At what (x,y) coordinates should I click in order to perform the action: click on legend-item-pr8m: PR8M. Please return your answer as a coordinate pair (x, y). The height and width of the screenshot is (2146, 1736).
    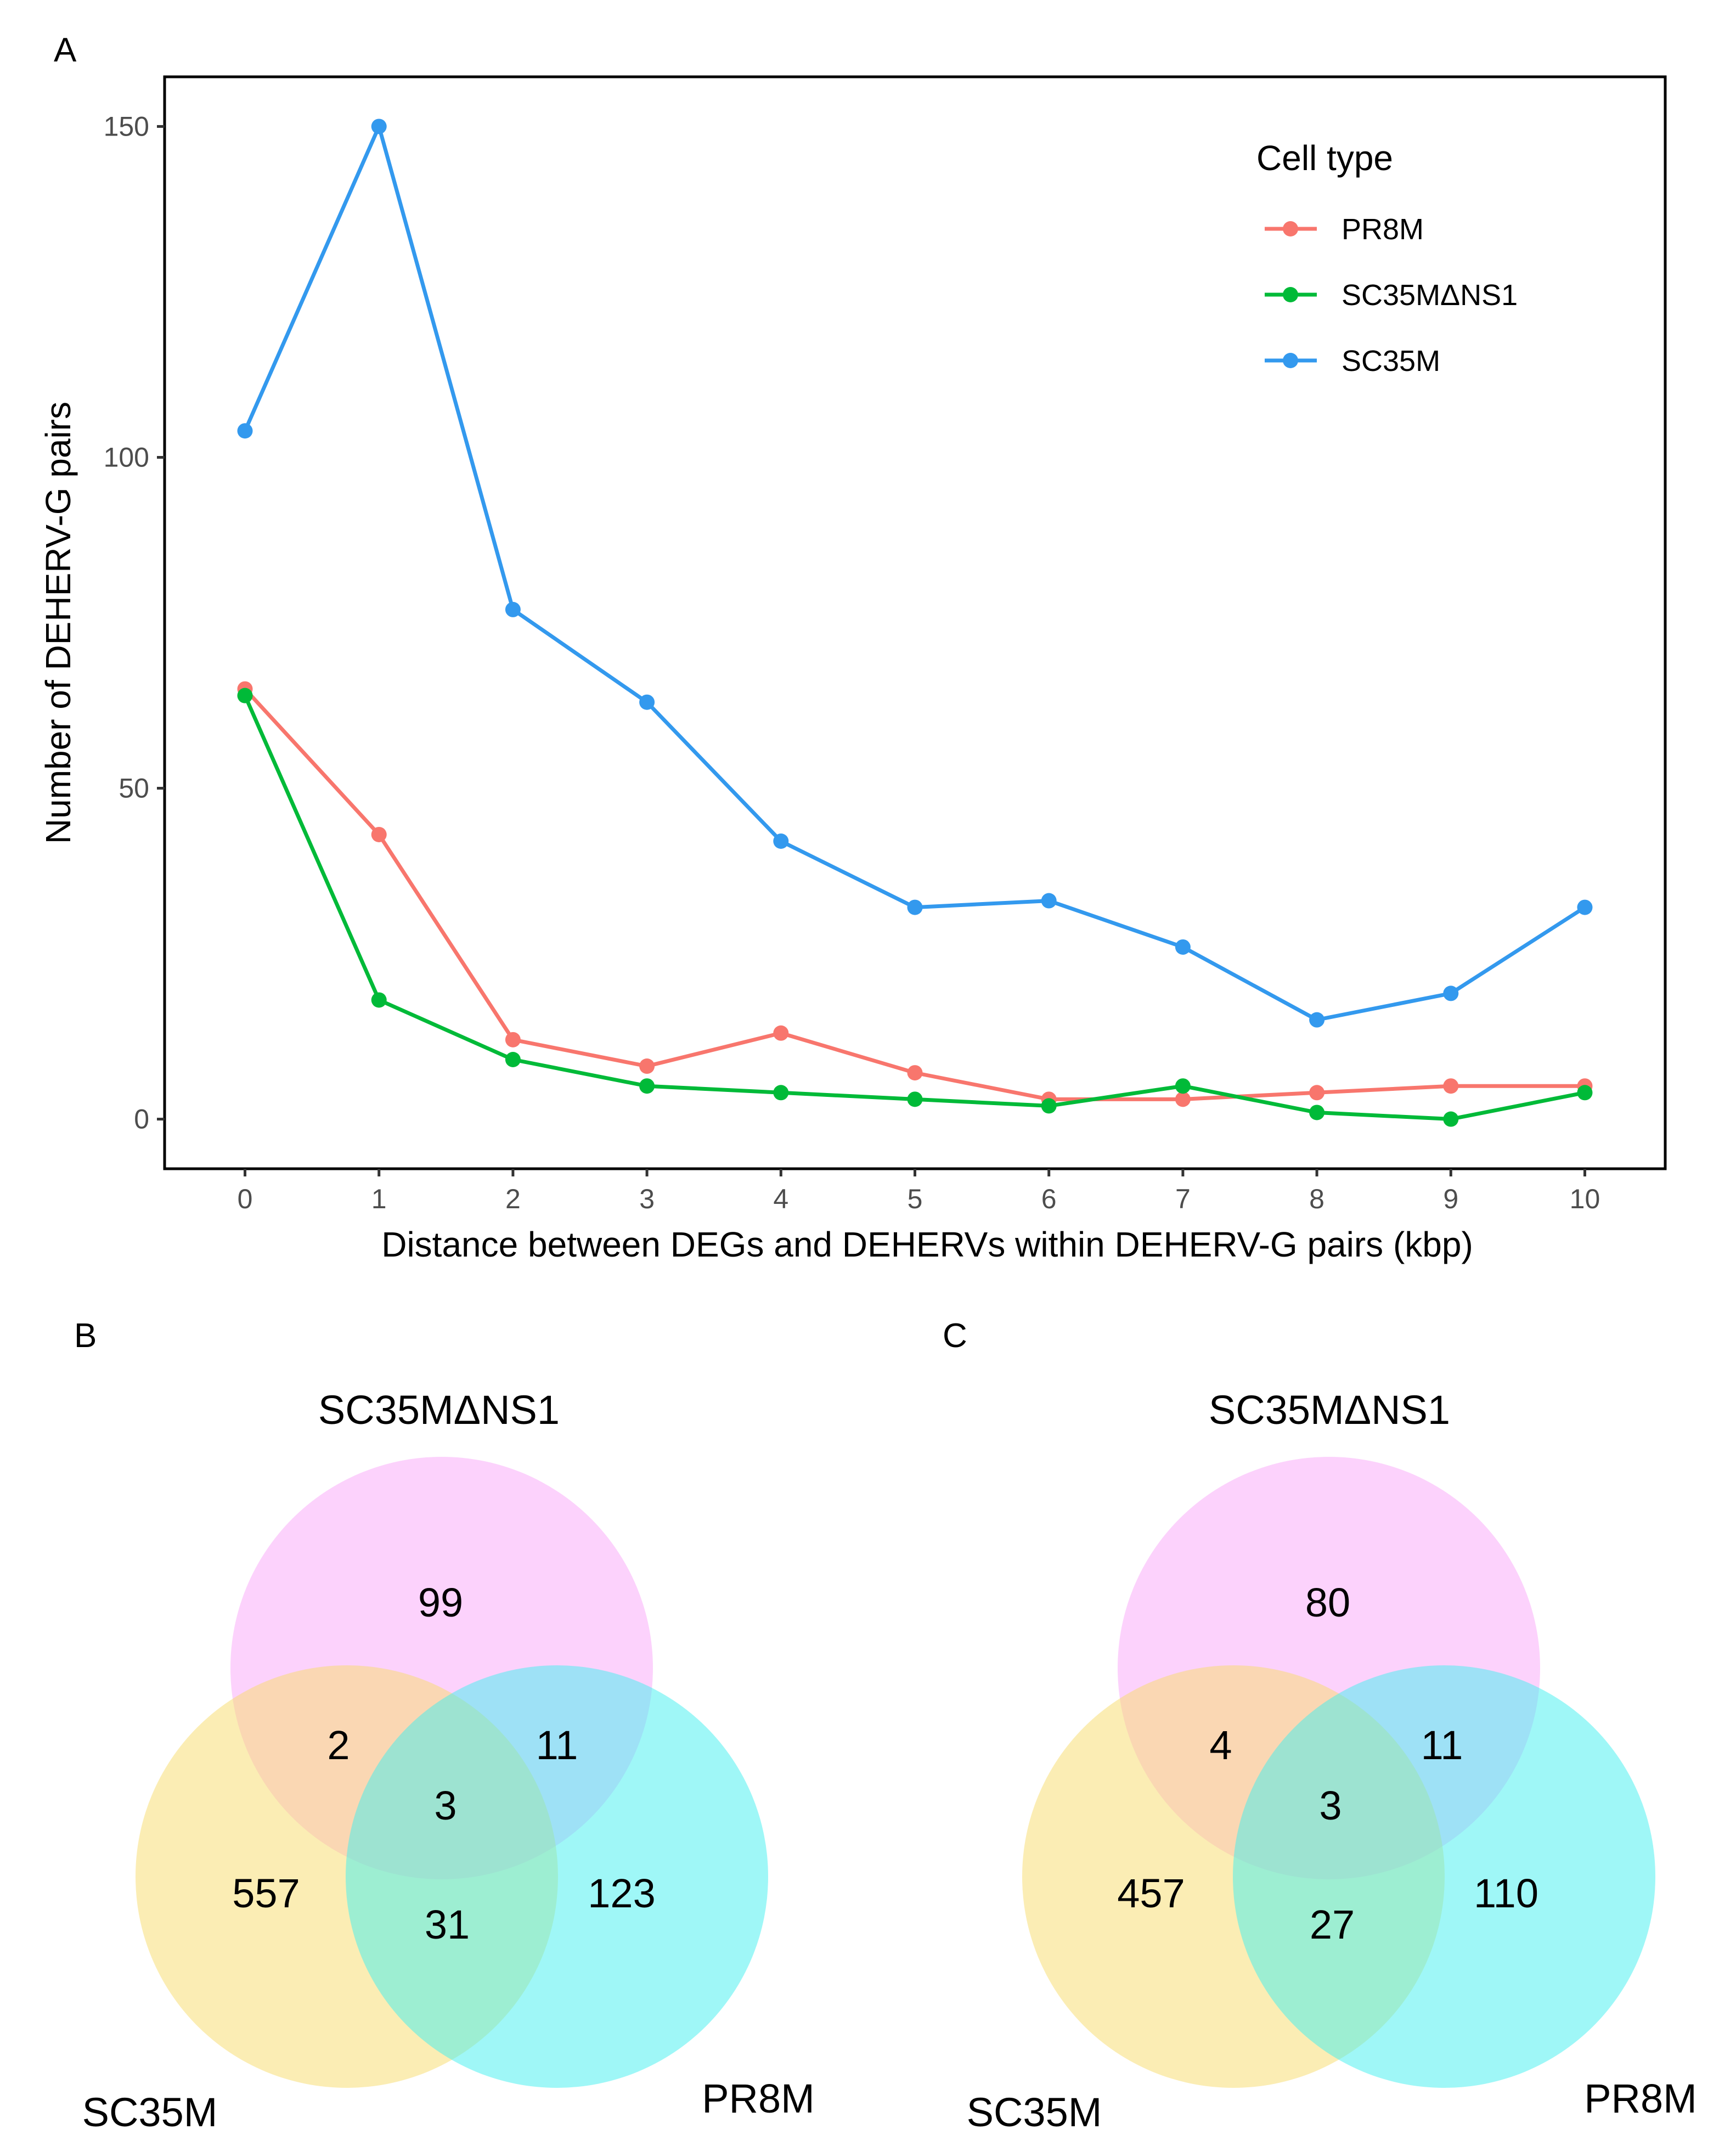
    Looking at the image, I should click on (1344, 229).